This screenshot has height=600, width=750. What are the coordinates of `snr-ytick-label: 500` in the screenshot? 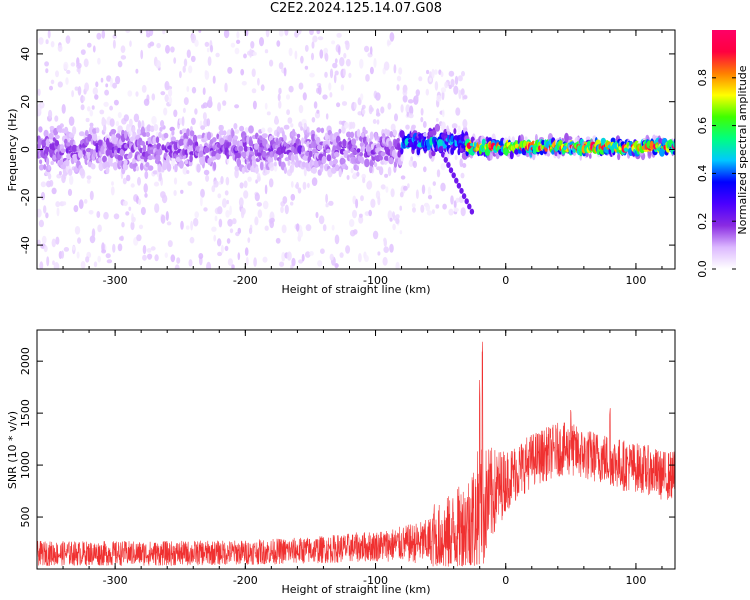 It's located at (25, 517).